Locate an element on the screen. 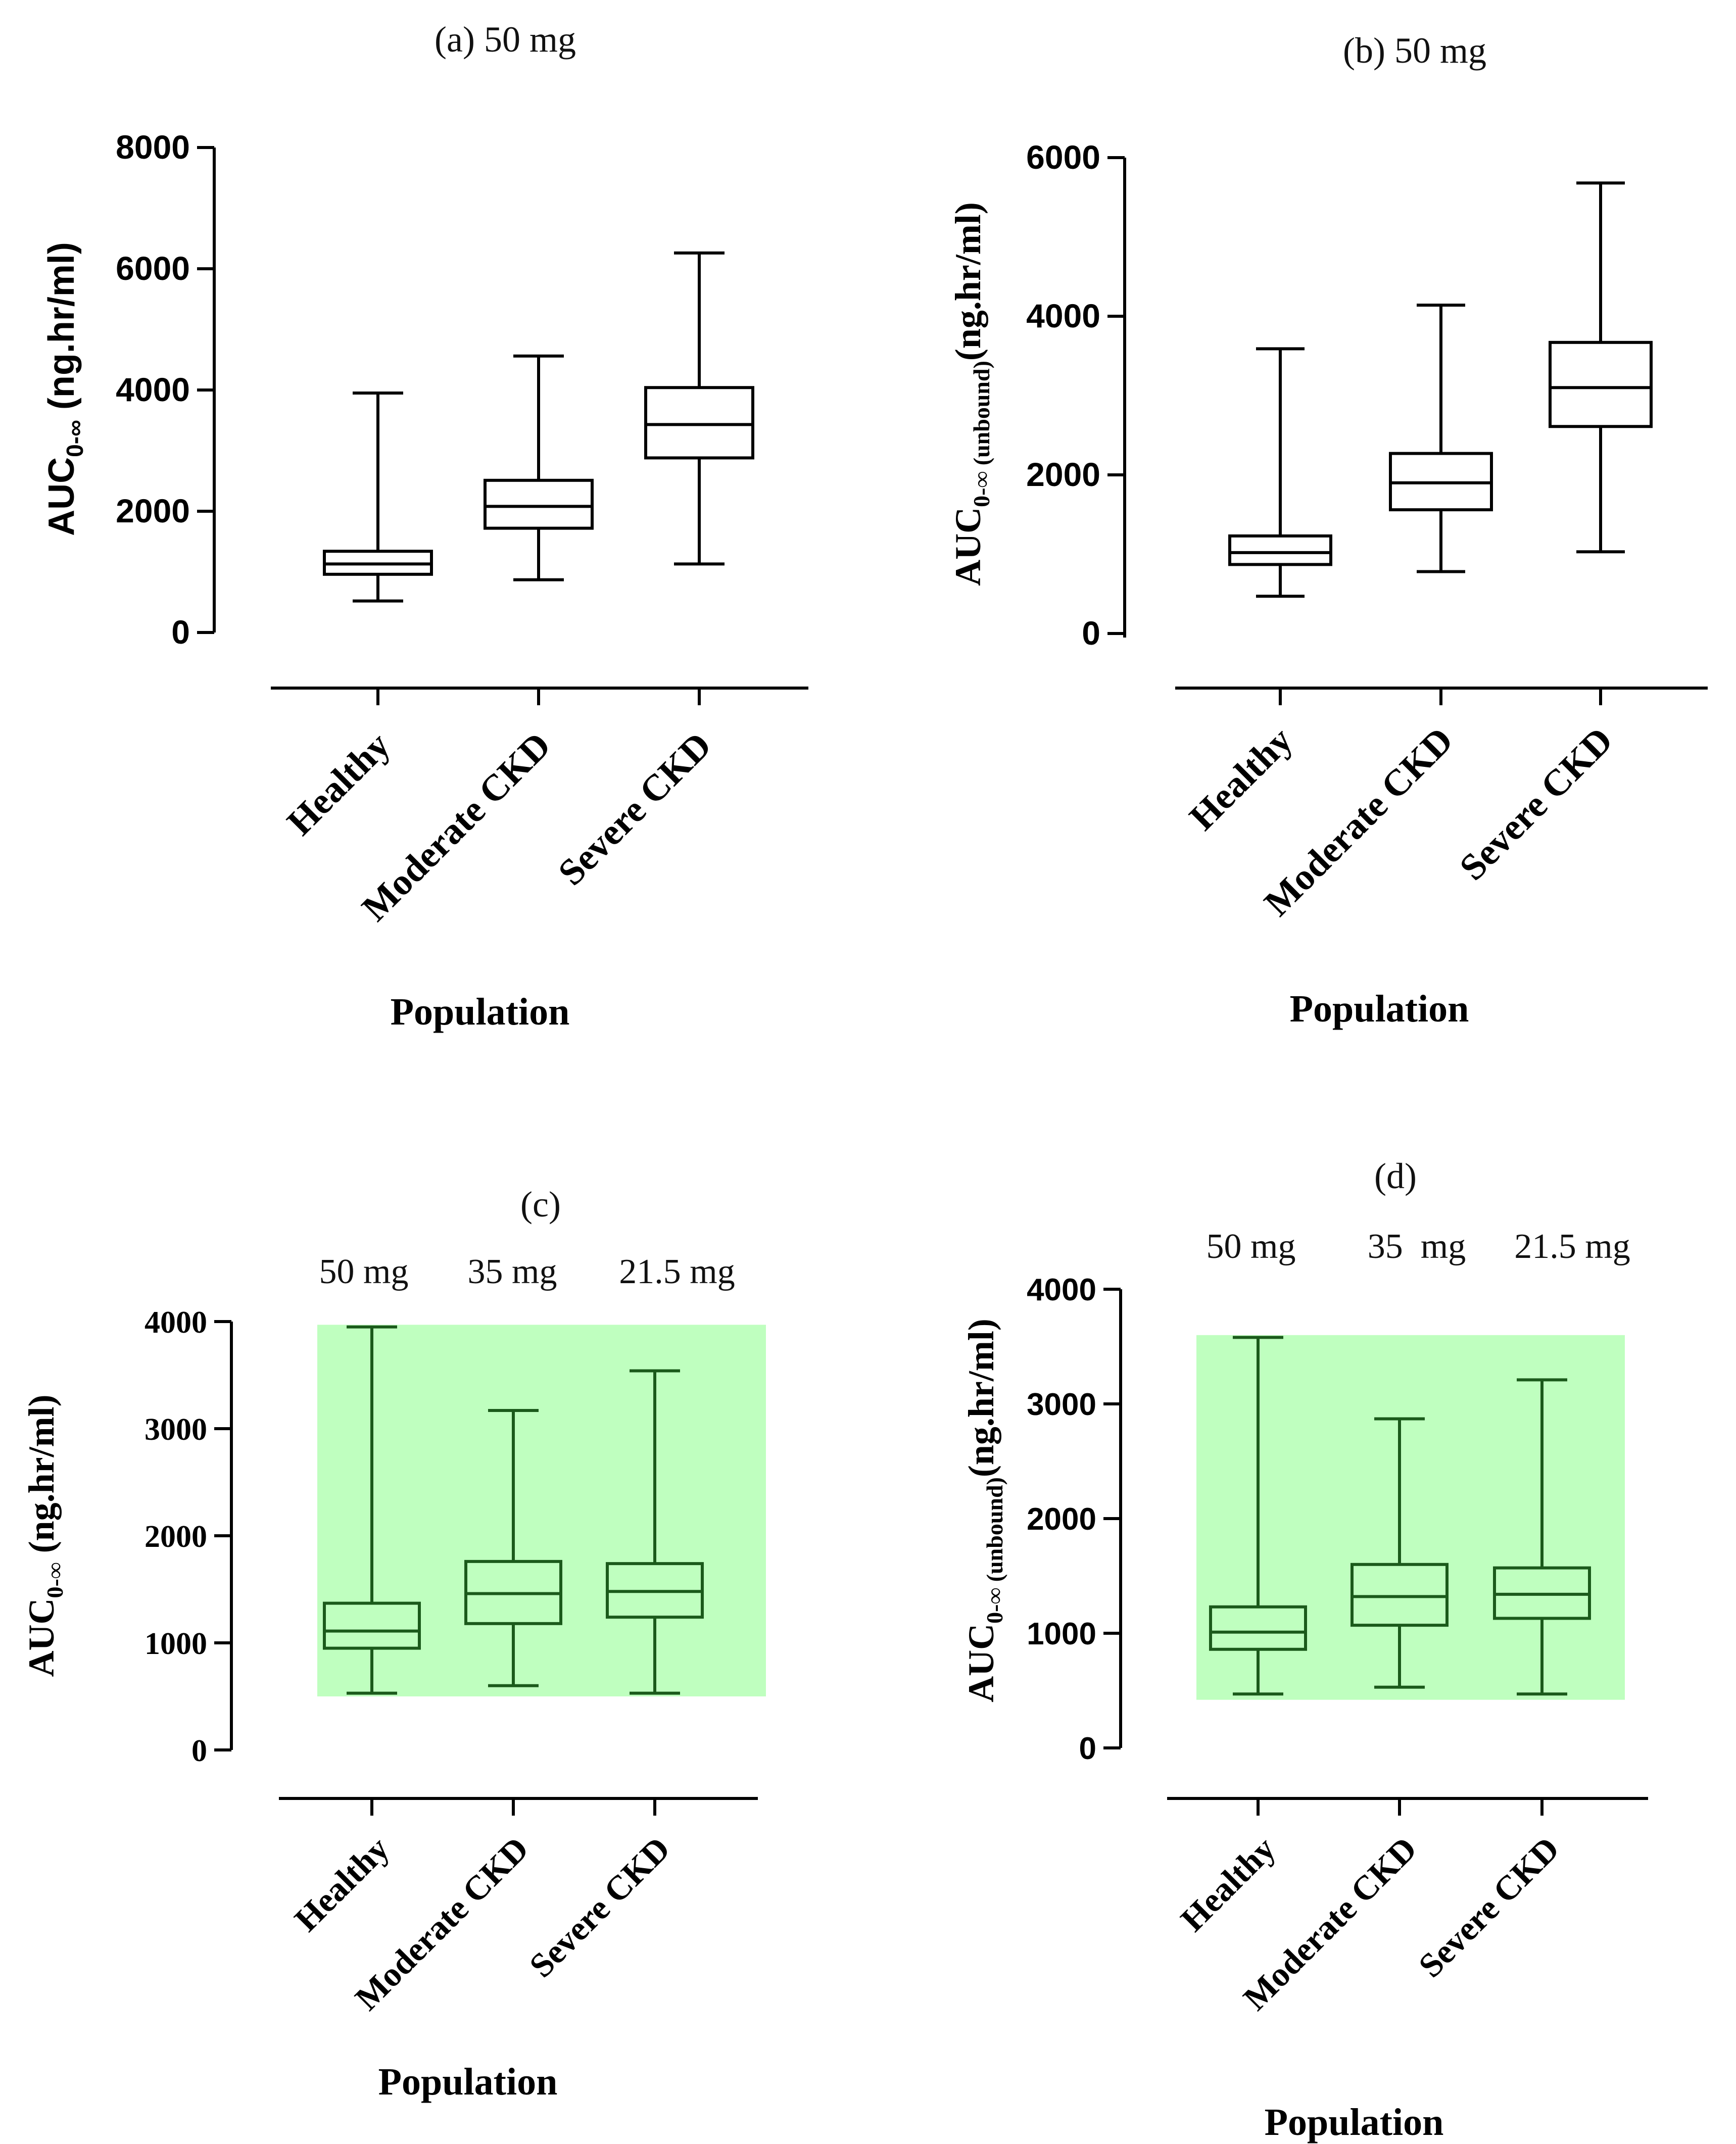 Image resolution: width=1736 pixels, height=2144 pixels. panel-d-dose-label-healthy: 50 mg is located at coordinates (1251, 1247).